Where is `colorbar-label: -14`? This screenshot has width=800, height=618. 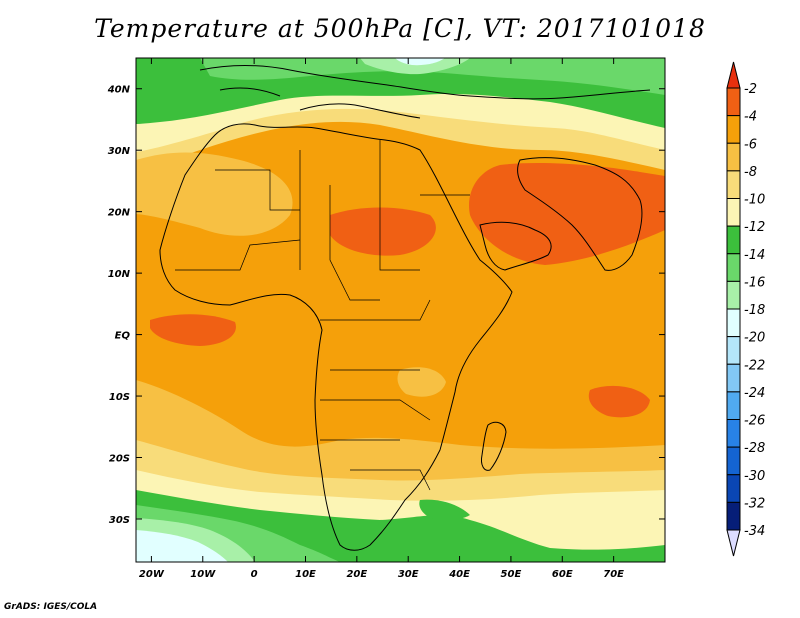
colorbar-label: -14 is located at coordinates (754, 255).